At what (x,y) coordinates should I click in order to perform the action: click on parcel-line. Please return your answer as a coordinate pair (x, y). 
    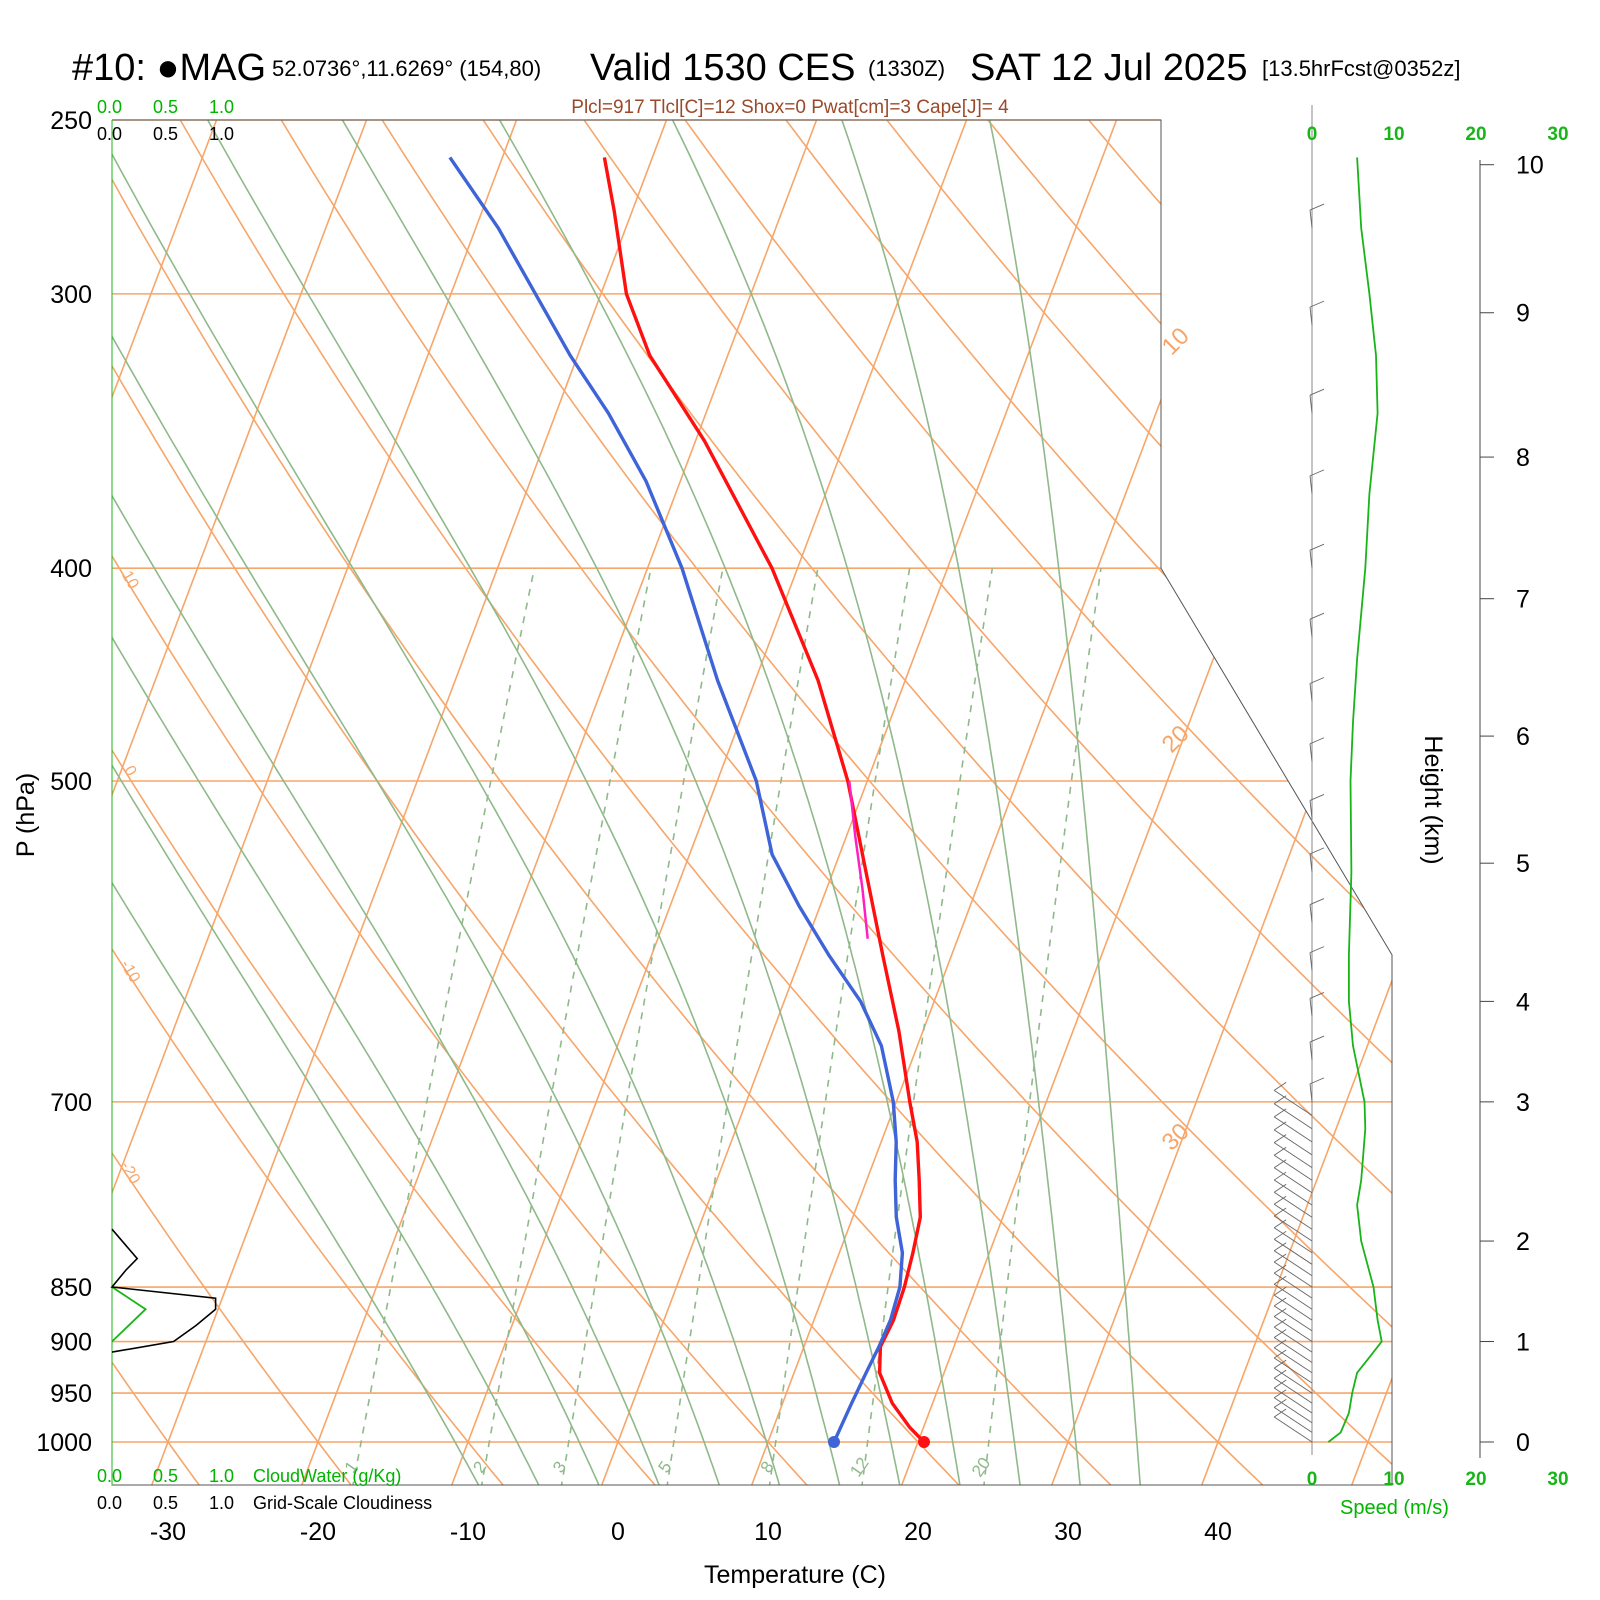
    Looking at the image, I should click on (858, 859).